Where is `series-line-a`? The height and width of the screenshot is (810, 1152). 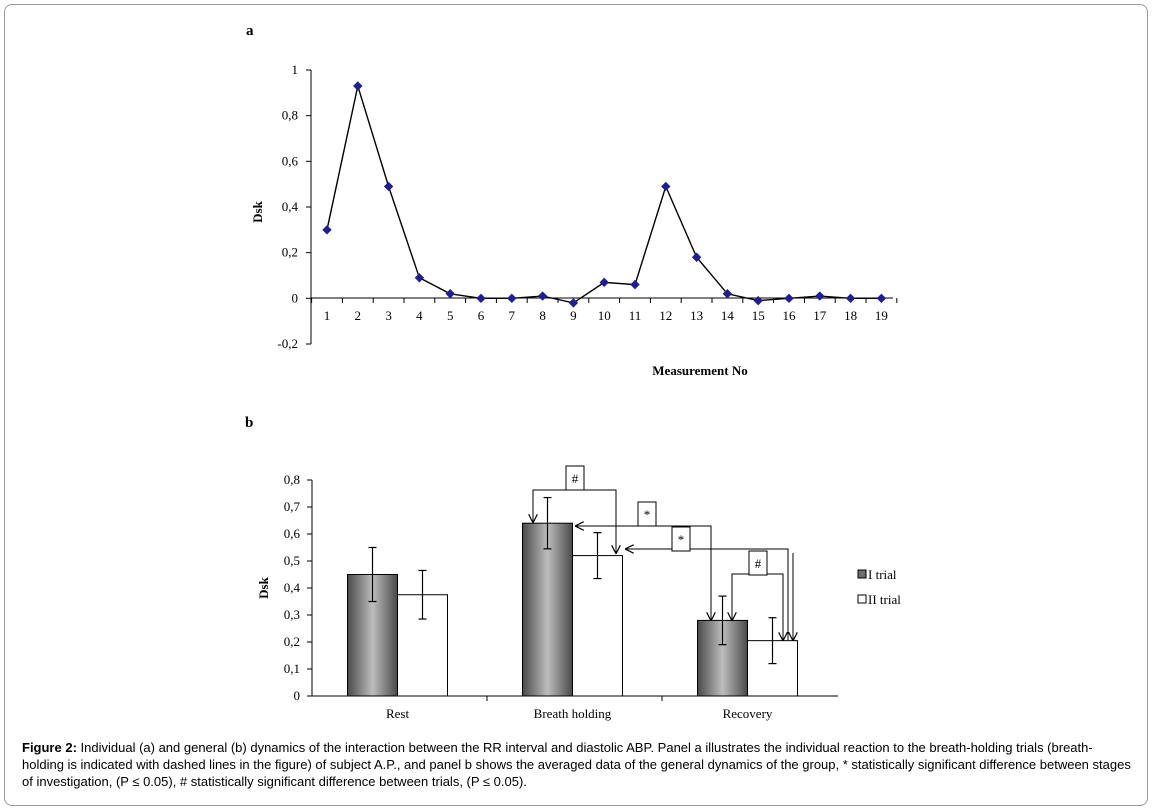 series-line-a is located at coordinates (604, 193).